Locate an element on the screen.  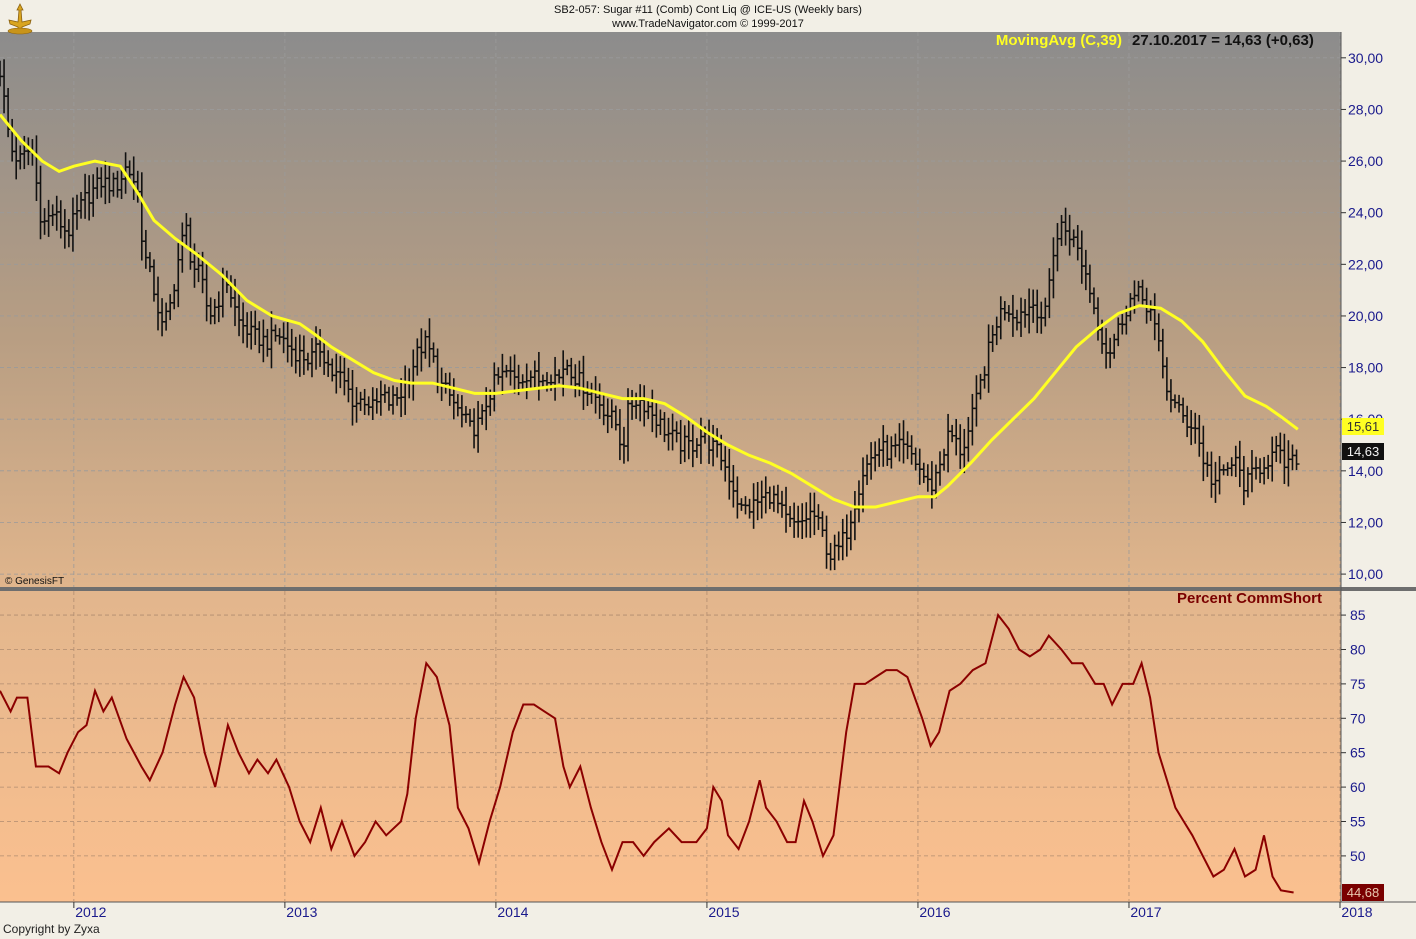
commshort-tick-label: 65 is located at coordinates (1358, 753).